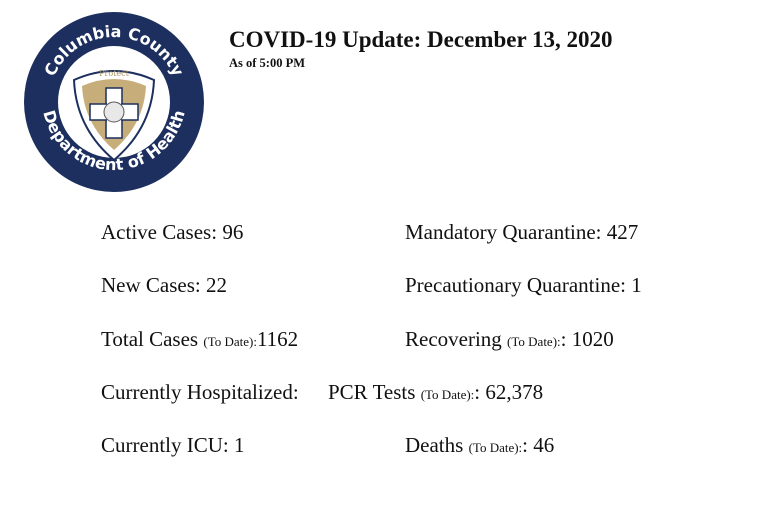 This screenshot has height=505, width=768. Describe the element at coordinates (534, 341) in the screenshot. I see `recovering-qualifier: (To Date):` at that location.